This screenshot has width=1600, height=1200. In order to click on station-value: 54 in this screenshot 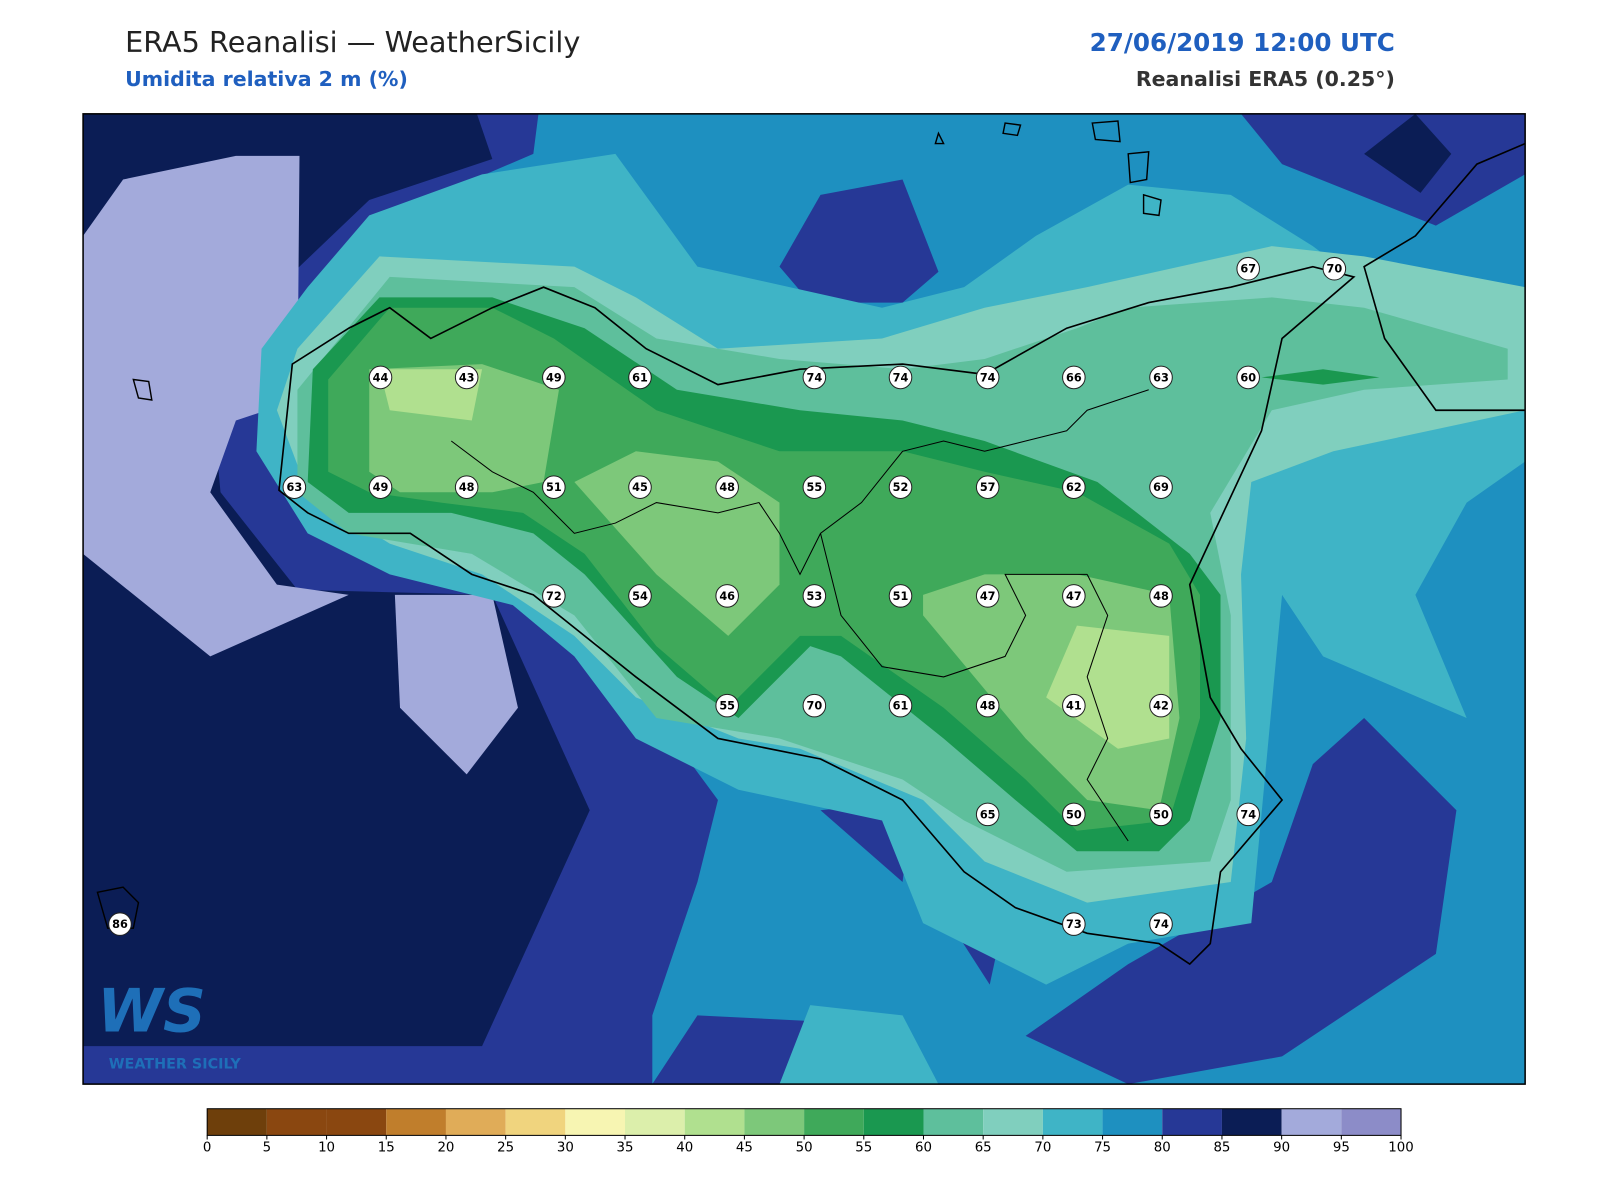, I will do `click(640, 596)`.